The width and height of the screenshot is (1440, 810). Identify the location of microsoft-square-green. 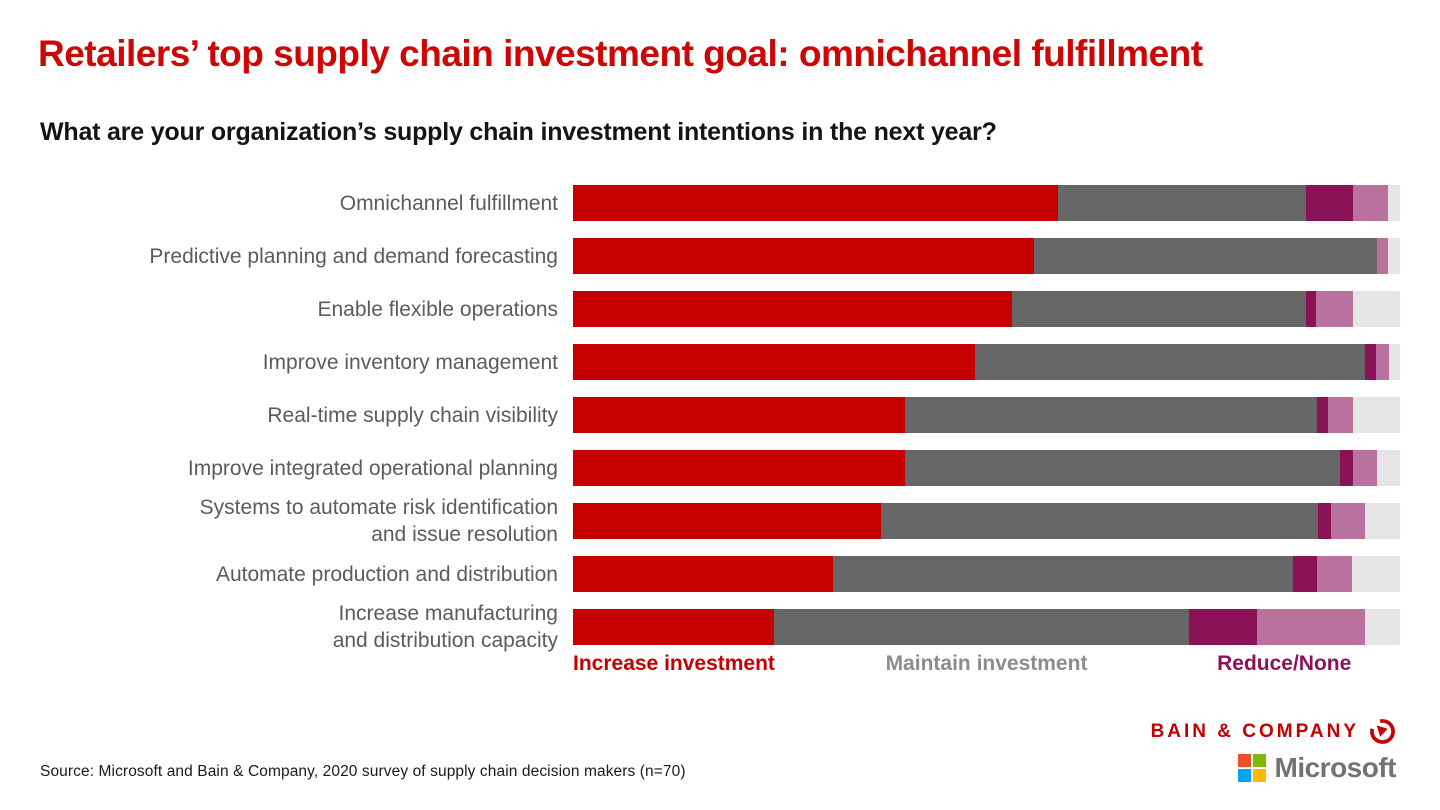
(1259, 760).